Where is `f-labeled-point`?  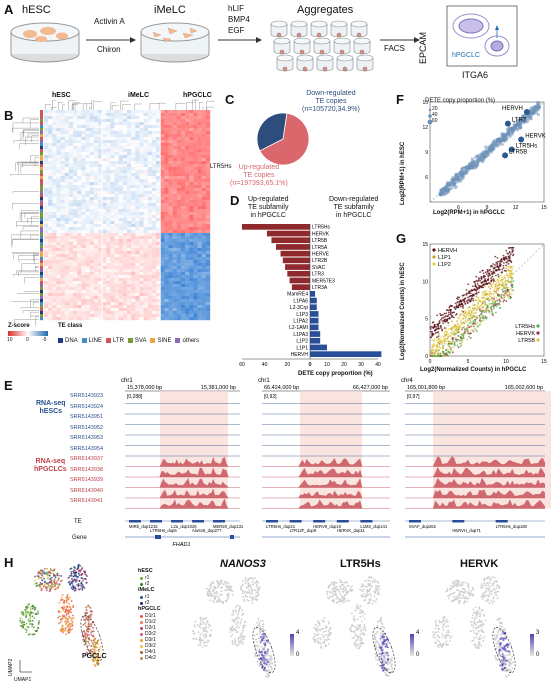
f-labeled-point is located at coordinates (505, 155).